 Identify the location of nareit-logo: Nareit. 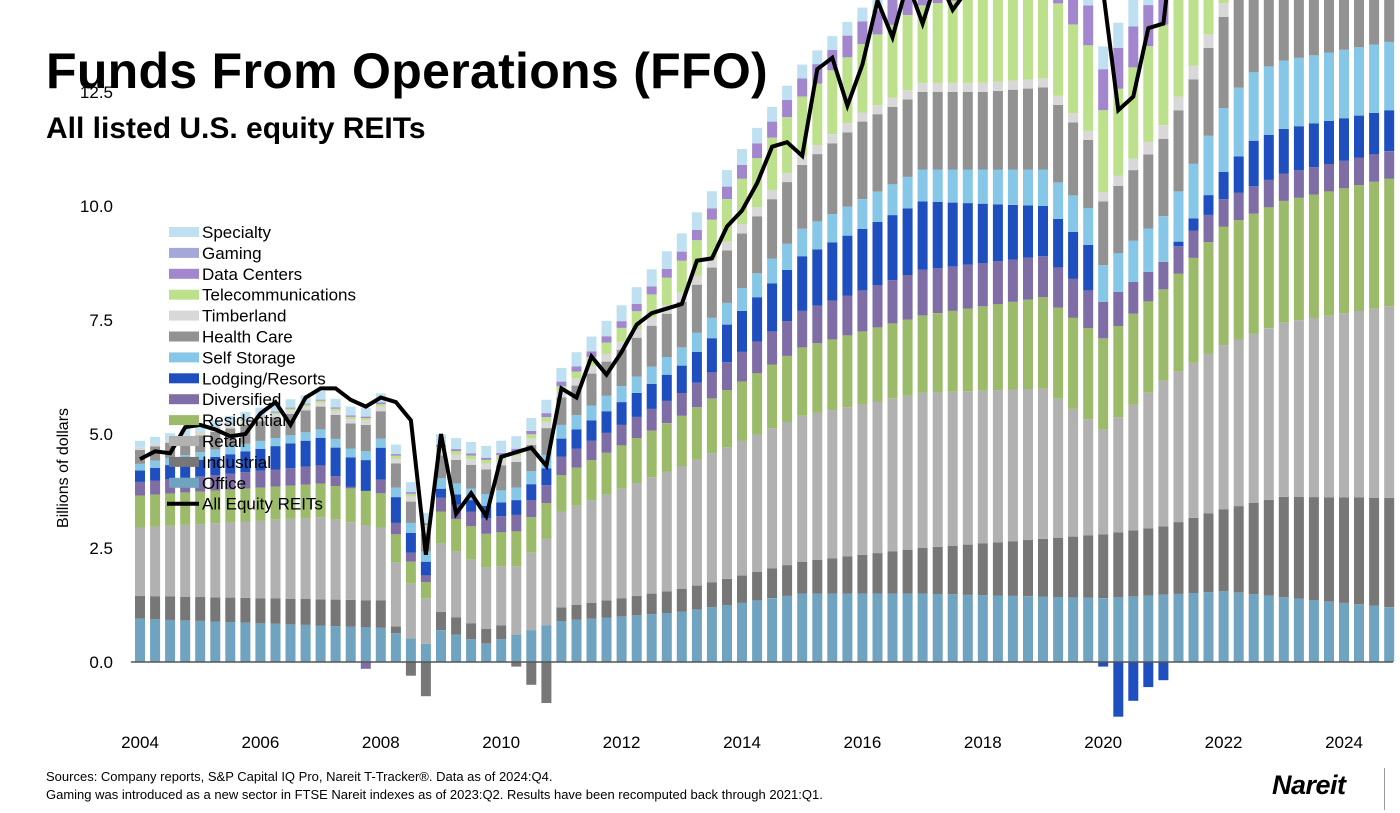
(1309, 785).